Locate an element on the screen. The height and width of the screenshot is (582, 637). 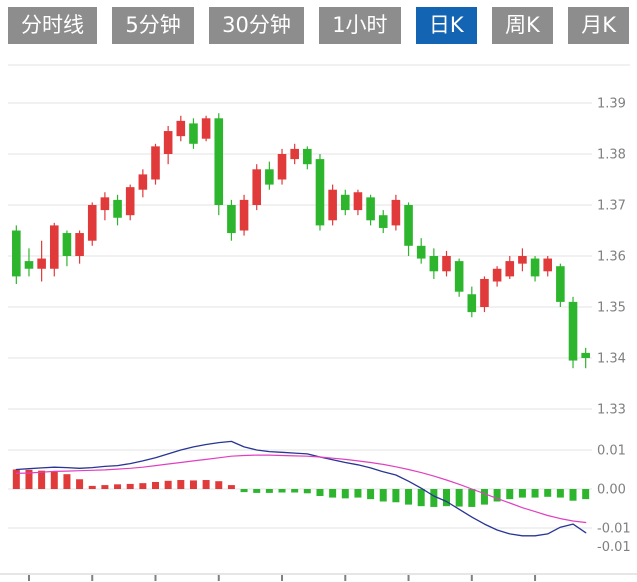
price-axis-label: 1.39 is located at coordinates (611, 104).